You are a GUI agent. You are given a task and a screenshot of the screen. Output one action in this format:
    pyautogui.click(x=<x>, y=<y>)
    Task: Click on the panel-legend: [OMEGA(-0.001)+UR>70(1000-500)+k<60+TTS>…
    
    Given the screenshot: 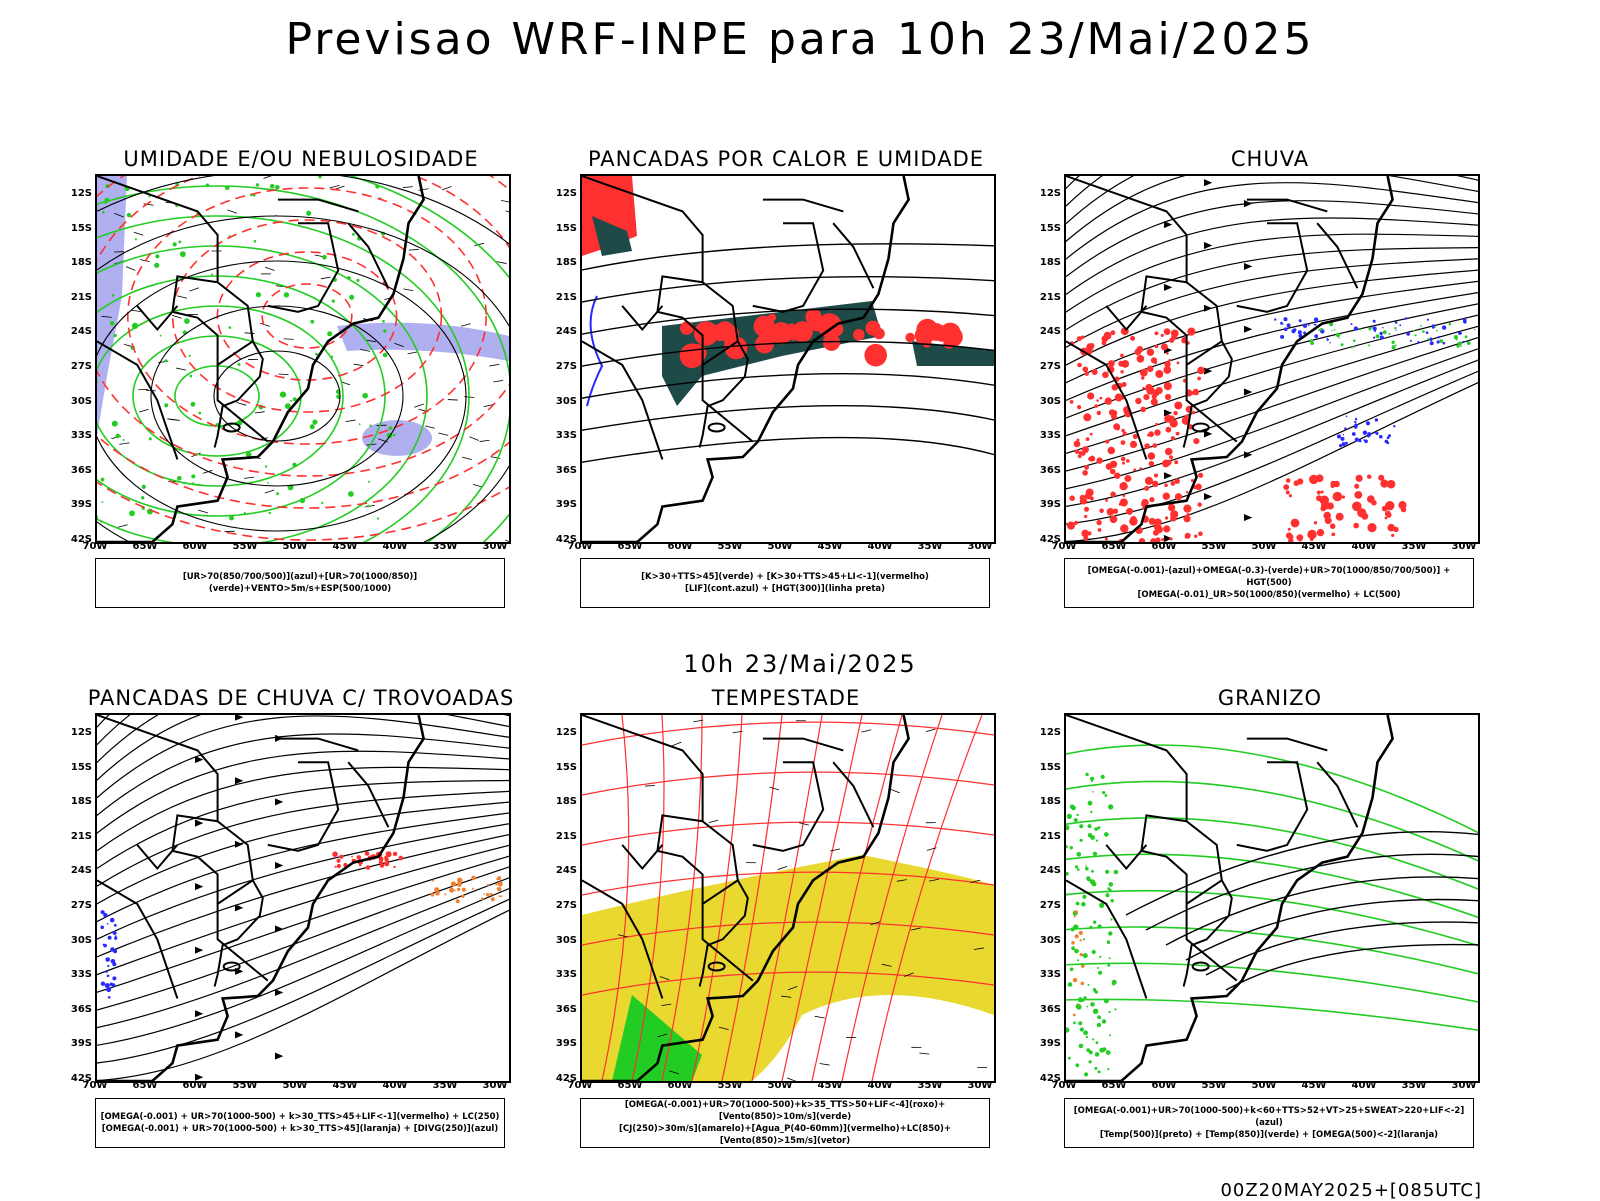 What is the action you would take?
    pyautogui.click(x=1269, y=1123)
    